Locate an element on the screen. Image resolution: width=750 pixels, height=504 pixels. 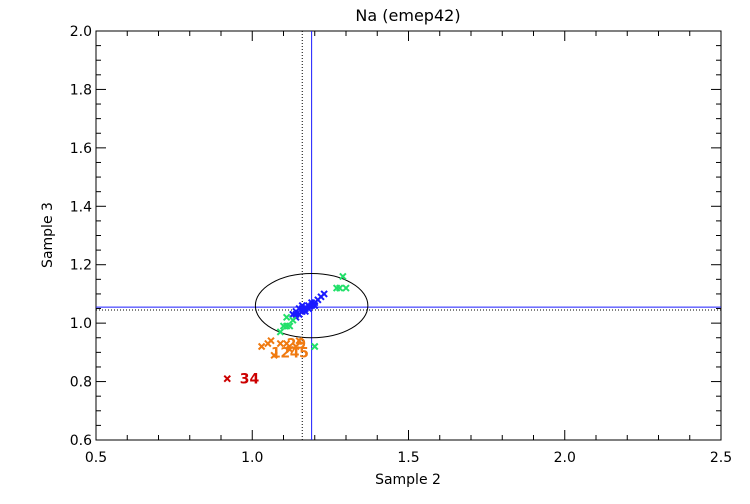
point-label: 5 is located at coordinates (304, 353).